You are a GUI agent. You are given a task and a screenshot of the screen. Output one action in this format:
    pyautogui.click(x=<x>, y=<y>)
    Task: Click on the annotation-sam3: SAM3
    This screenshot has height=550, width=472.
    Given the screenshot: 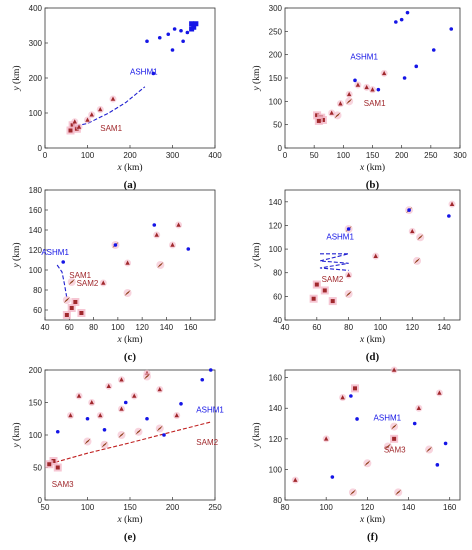 What is the action you would take?
    pyautogui.click(x=395, y=450)
    